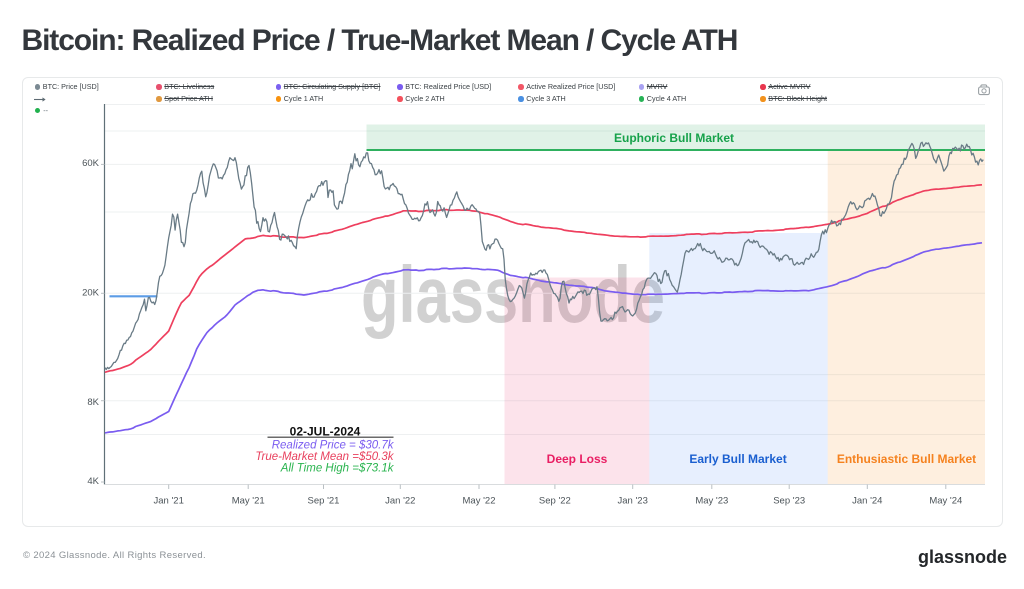  Describe the element at coordinates (91, 293) in the screenshot. I see `svg-text: 20K` at that location.